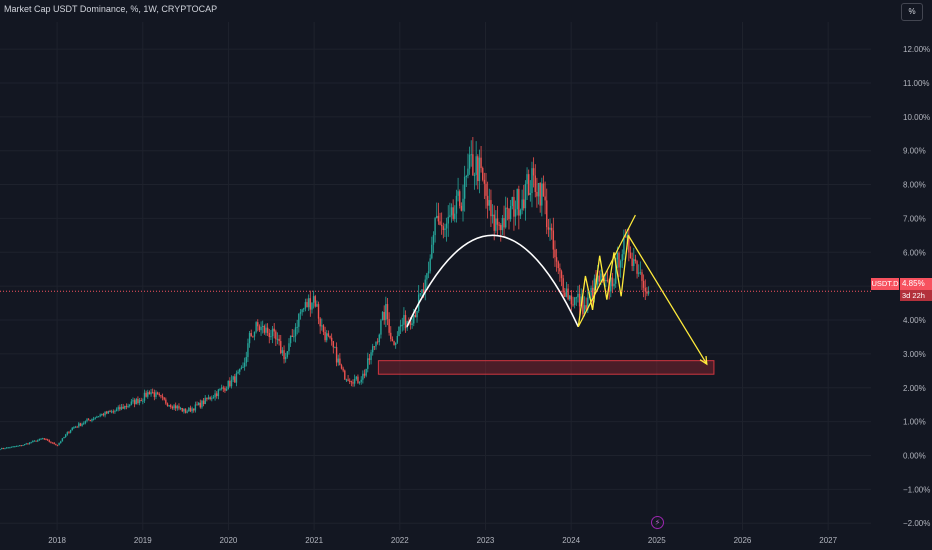  What do you see at coordinates (901, 290) in the screenshot?
I see `last-price-tag: USDT.D 4.85% 3d 22h` at bounding box center [901, 290].